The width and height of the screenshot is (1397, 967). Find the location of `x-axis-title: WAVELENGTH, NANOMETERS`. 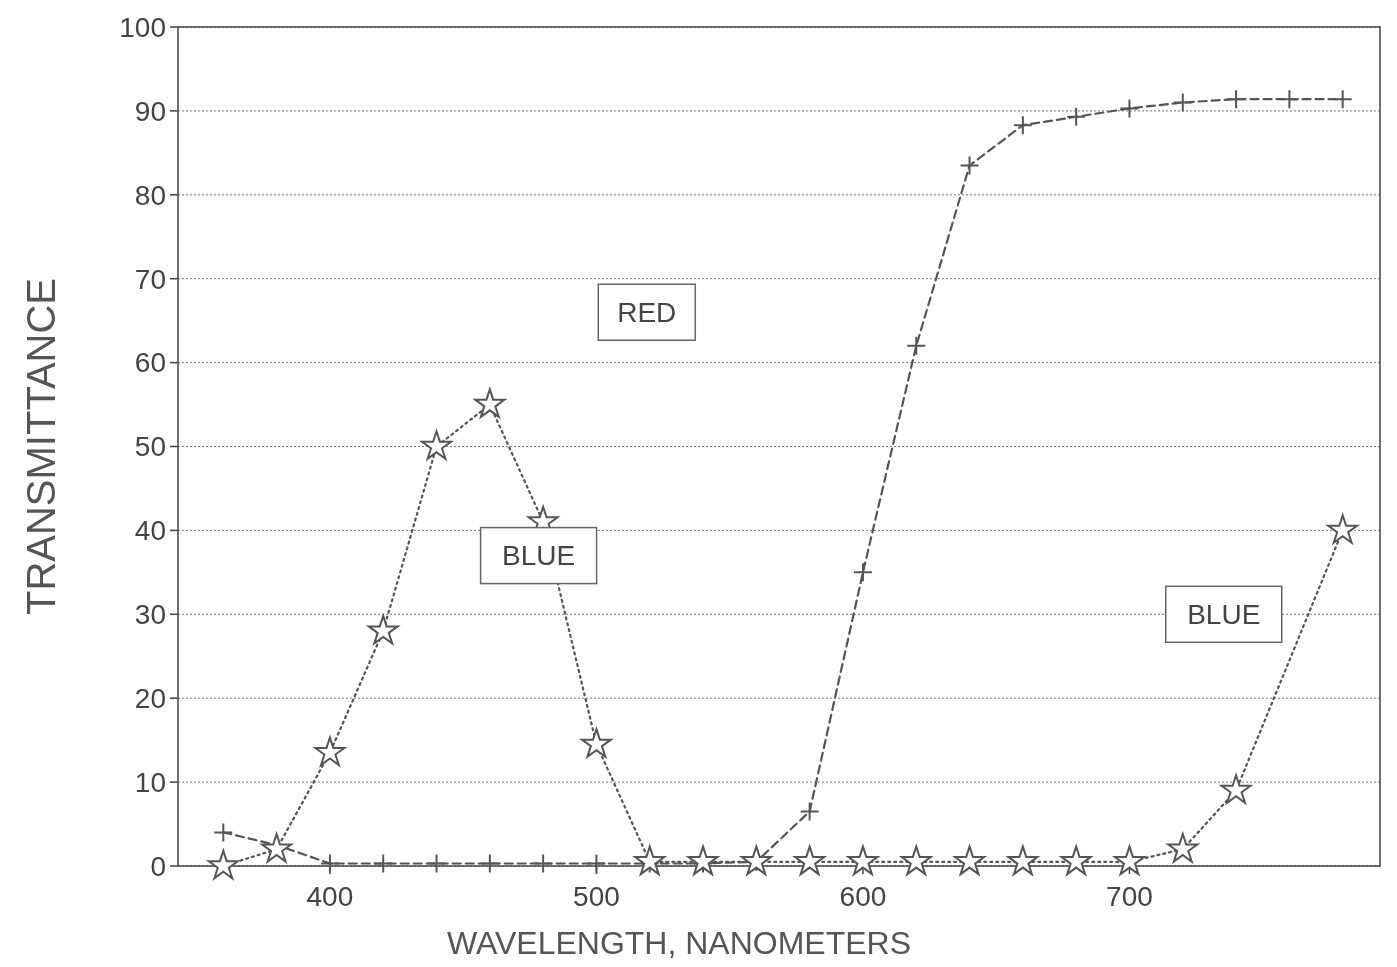

x-axis-title: WAVELENGTH, NANOMETERS is located at coordinates (679, 943).